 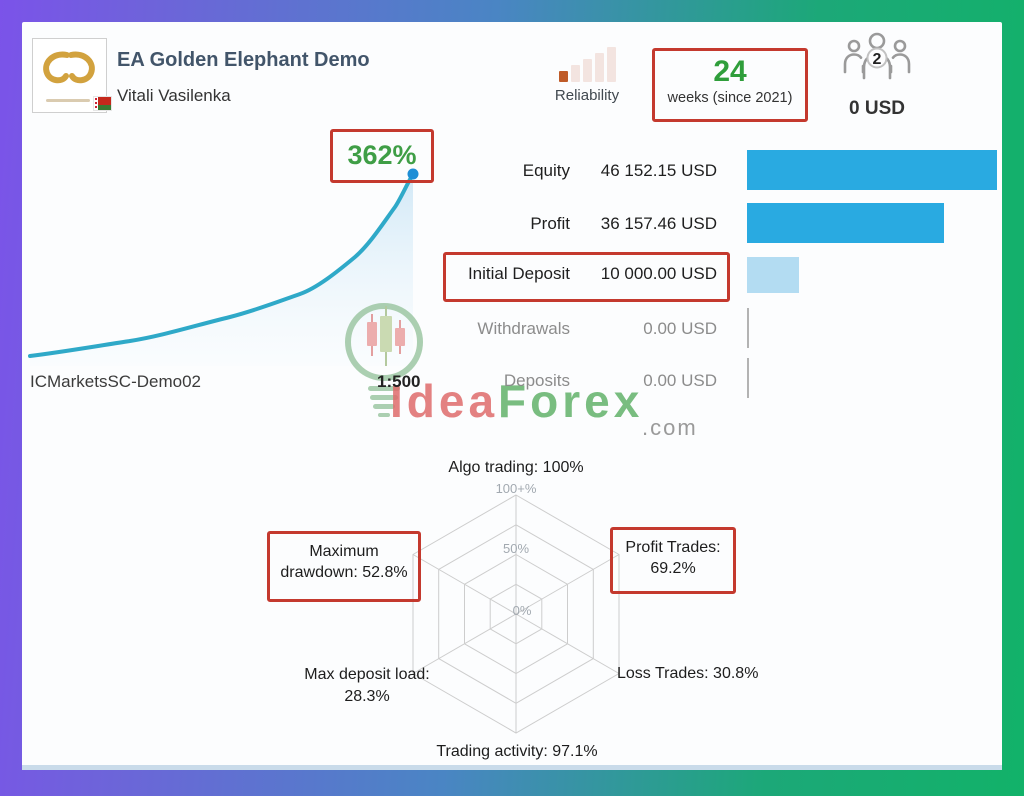 What do you see at coordinates (522, 610) in the screenshot?
I see `radar-ring-label-center: 0%` at bounding box center [522, 610].